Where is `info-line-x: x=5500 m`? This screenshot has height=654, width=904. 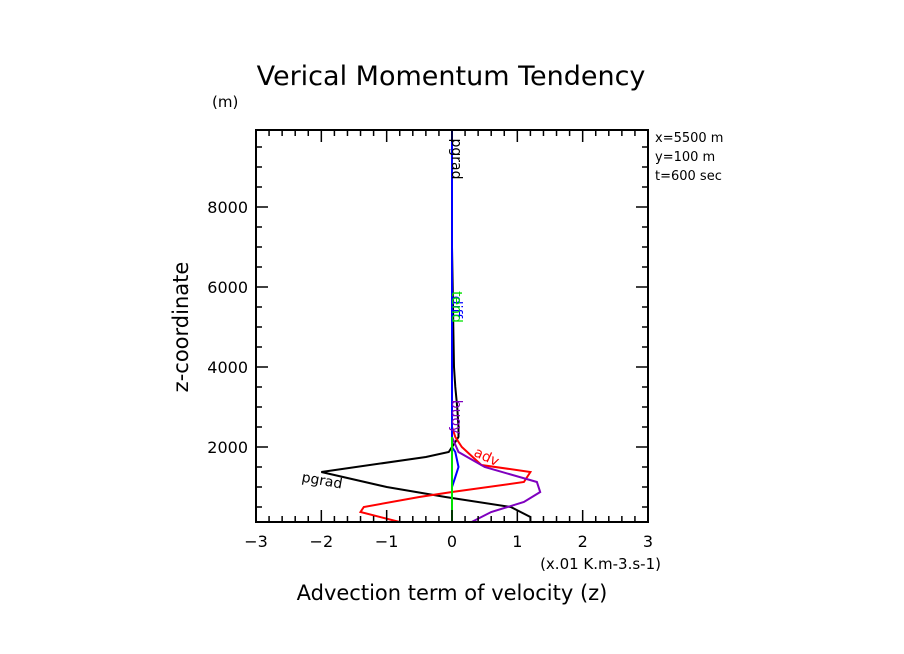
info-line-x: x=5500 m is located at coordinates (689, 138).